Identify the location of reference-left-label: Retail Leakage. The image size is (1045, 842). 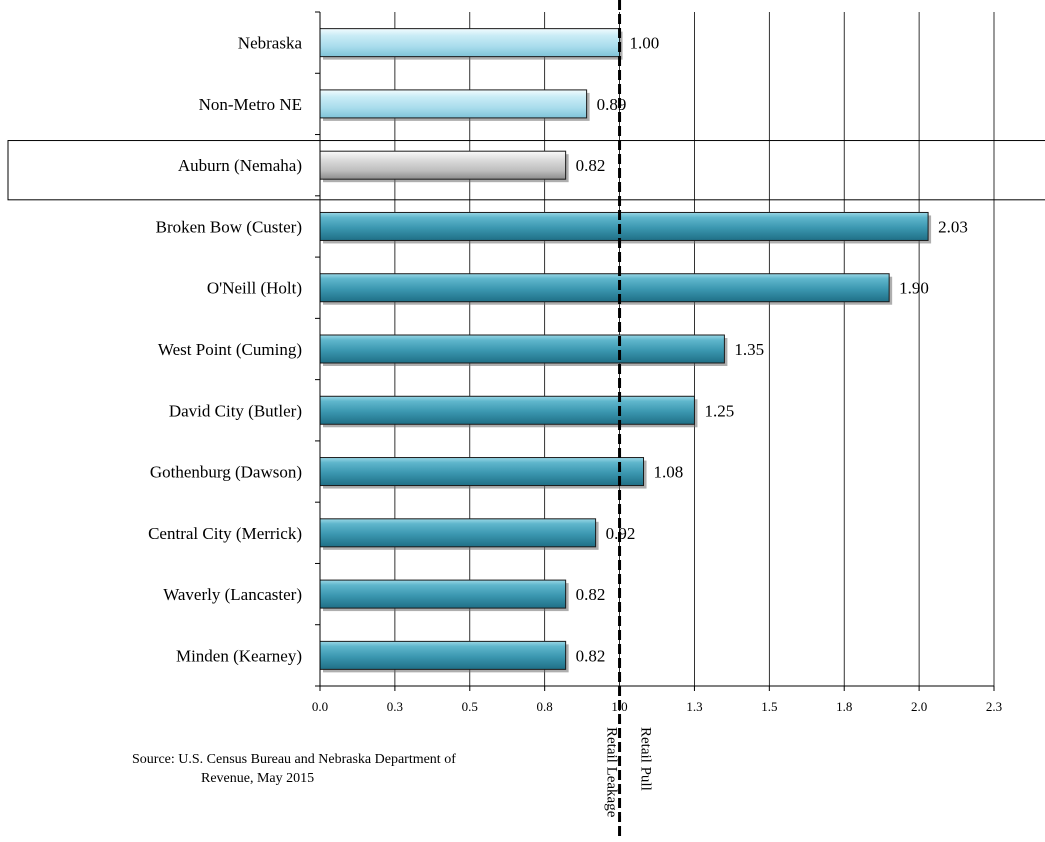
(612, 772).